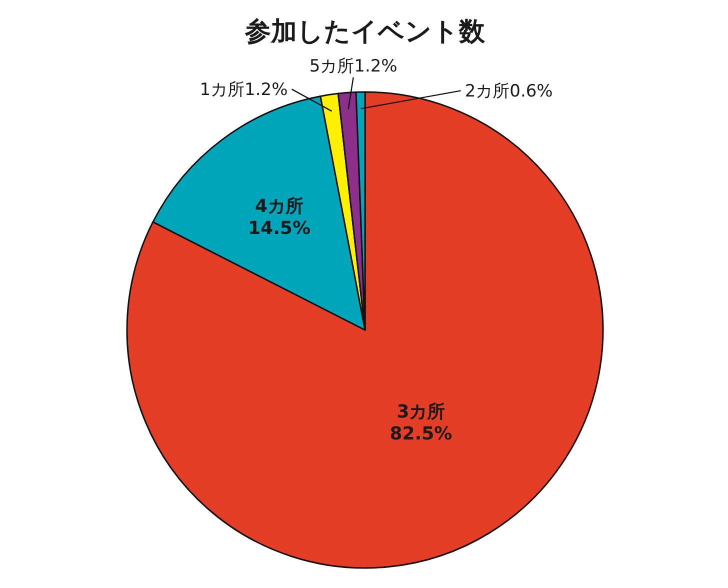  I want to click on title: 参加したイベント数, so click(365, 32).